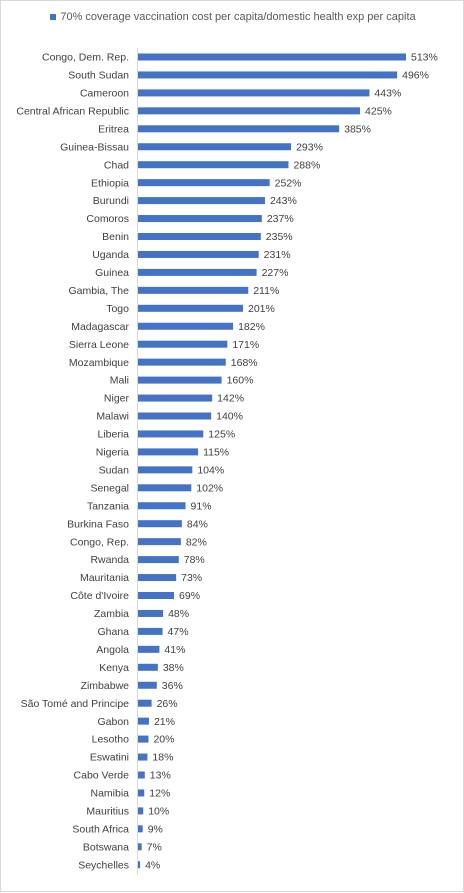 The height and width of the screenshot is (893, 464). What do you see at coordinates (261, 309) in the screenshot?
I see `value-label: 201%` at bounding box center [261, 309].